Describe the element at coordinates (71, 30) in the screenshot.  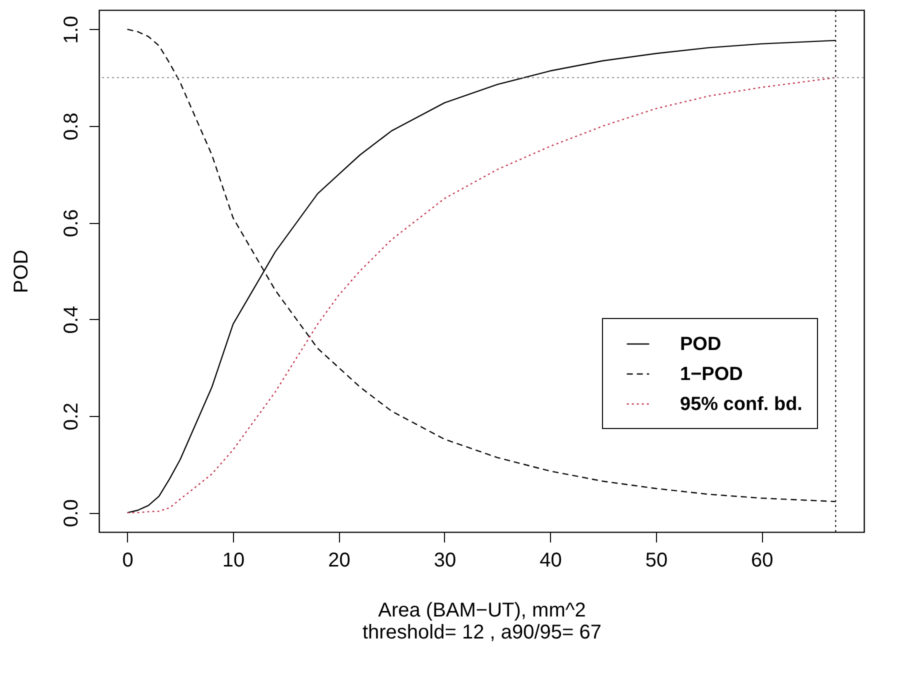
I see `y-tick-label: 1.0` at that location.